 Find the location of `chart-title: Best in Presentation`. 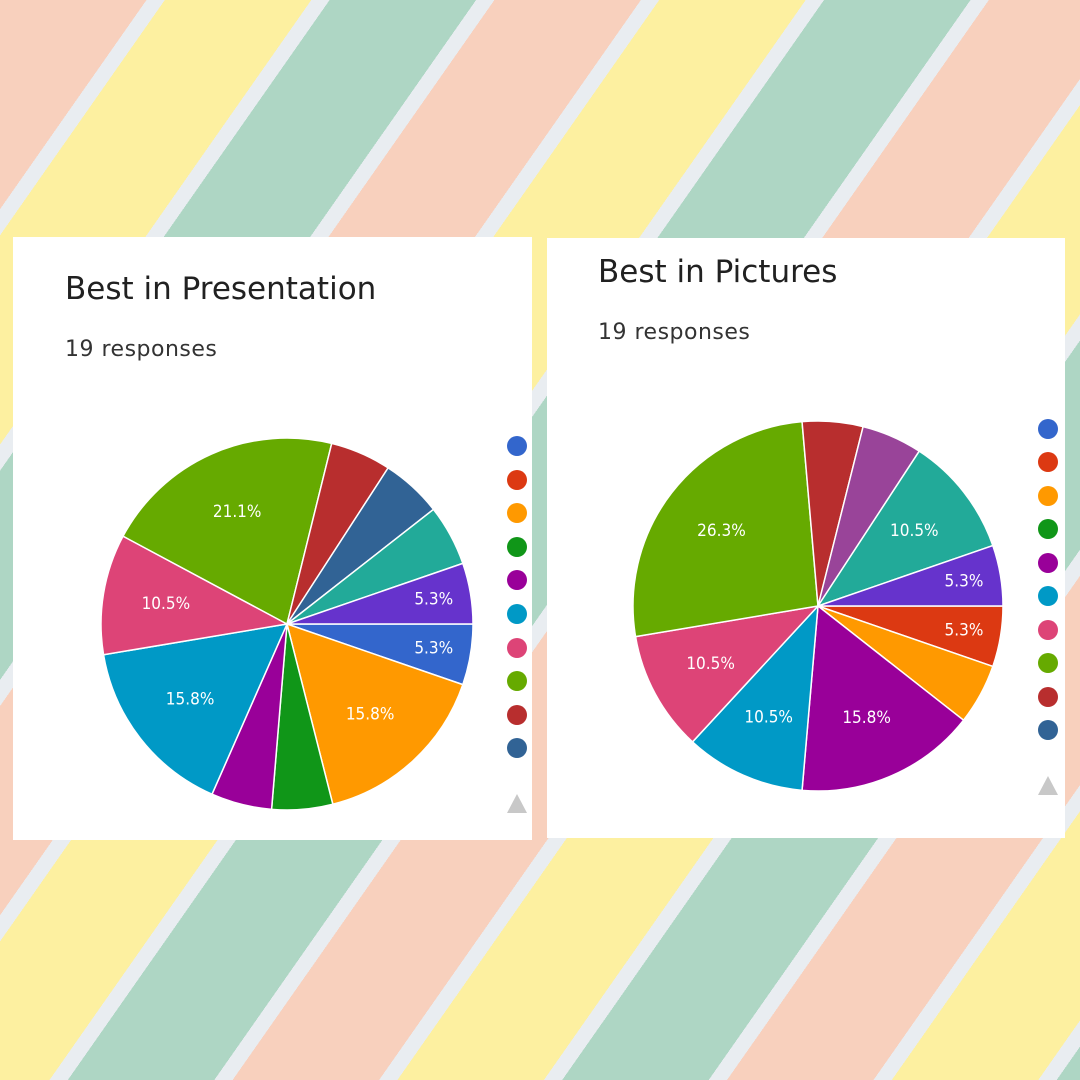

chart-title: Best in Presentation is located at coordinates (220, 289).